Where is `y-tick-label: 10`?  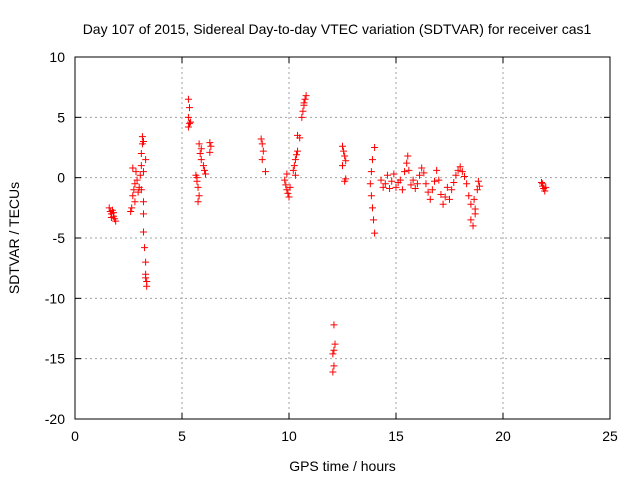
y-tick-label: 10 is located at coordinates (57, 57).